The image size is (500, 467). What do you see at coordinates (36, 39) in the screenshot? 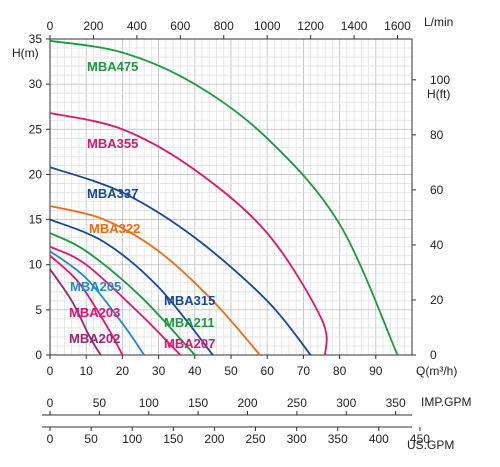
I see `y-tick-label: 35` at bounding box center [36, 39].